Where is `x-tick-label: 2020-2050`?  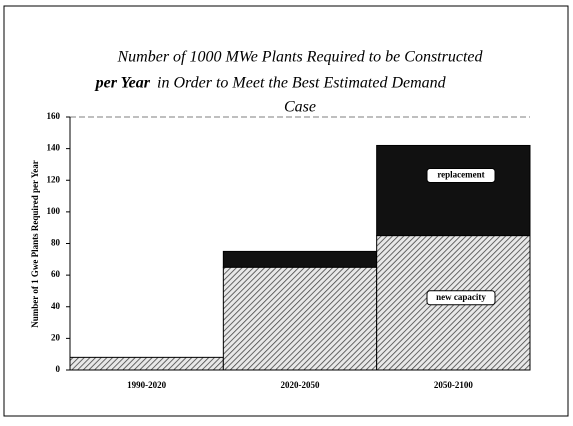
x-tick-label: 2020-2050 is located at coordinates (300, 385).